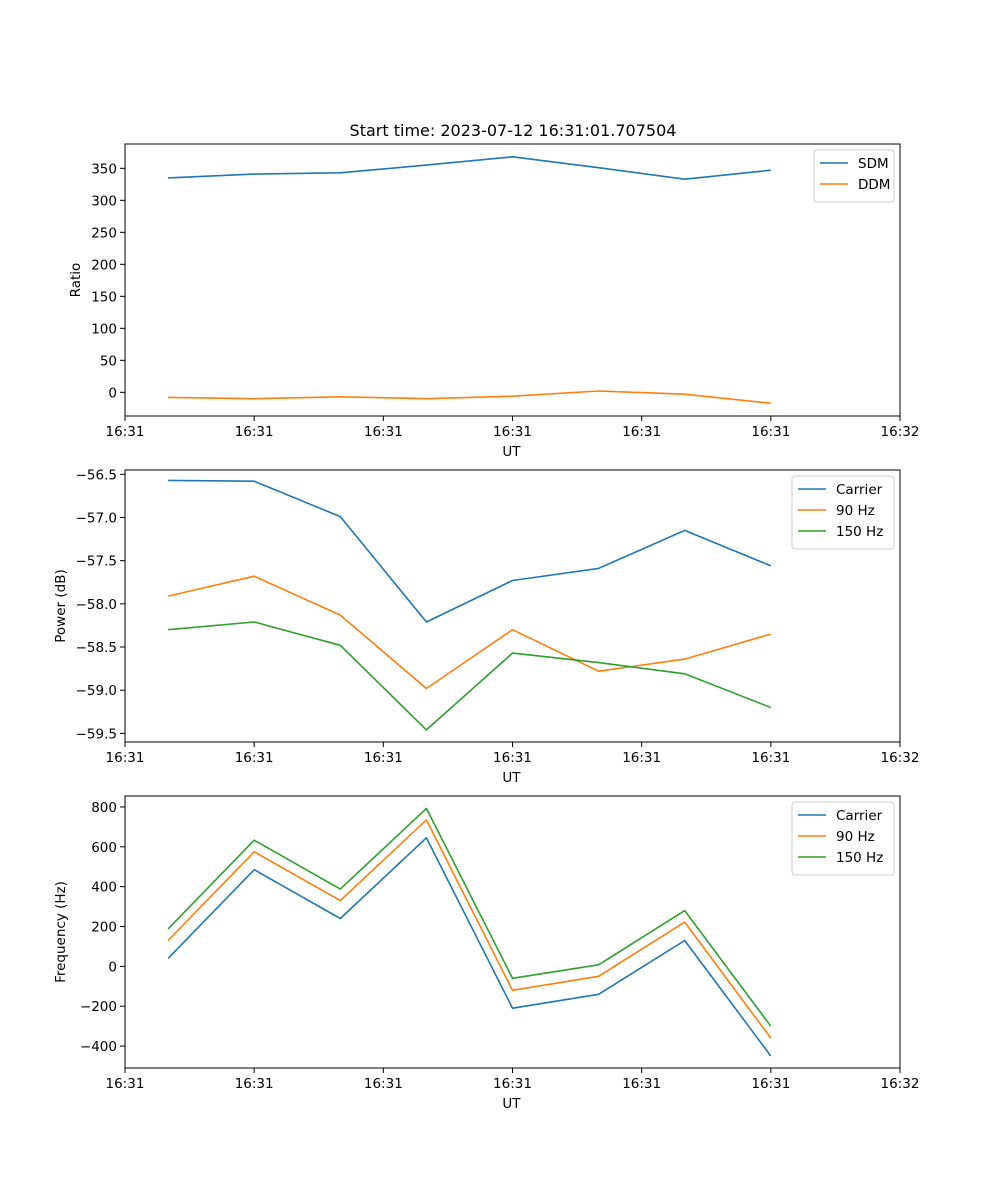 Image resolution: width=1000 pixels, height=1200 pixels. What do you see at coordinates (873, 164) in the screenshot?
I see `legend-label: SDM` at bounding box center [873, 164].